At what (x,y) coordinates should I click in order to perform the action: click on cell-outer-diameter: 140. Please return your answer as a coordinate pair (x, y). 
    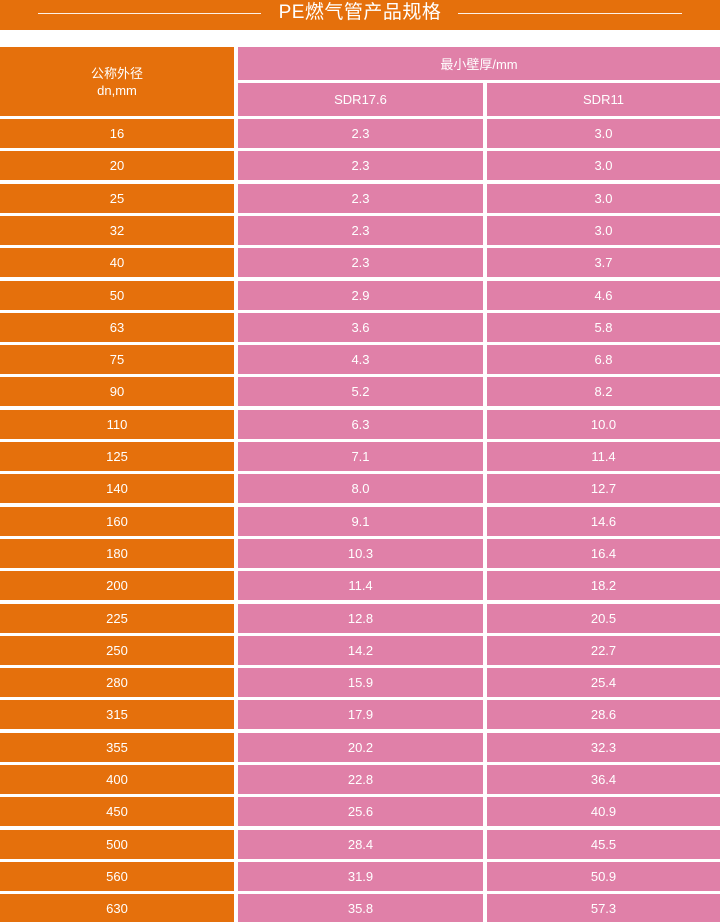
    Looking at the image, I should click on (117, 488).